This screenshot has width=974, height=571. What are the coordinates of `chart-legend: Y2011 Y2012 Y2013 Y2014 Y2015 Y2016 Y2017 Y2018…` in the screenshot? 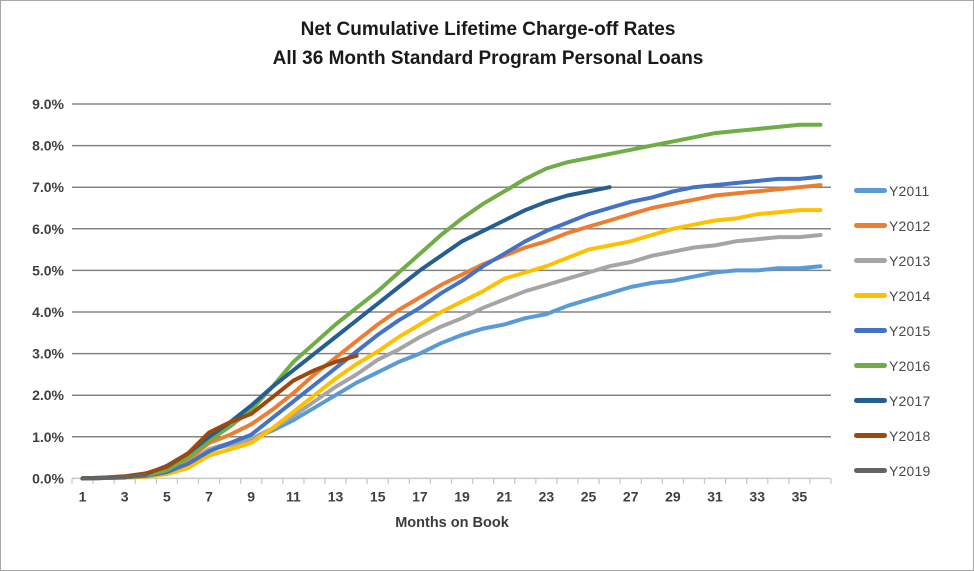 It's located at (913, 330).